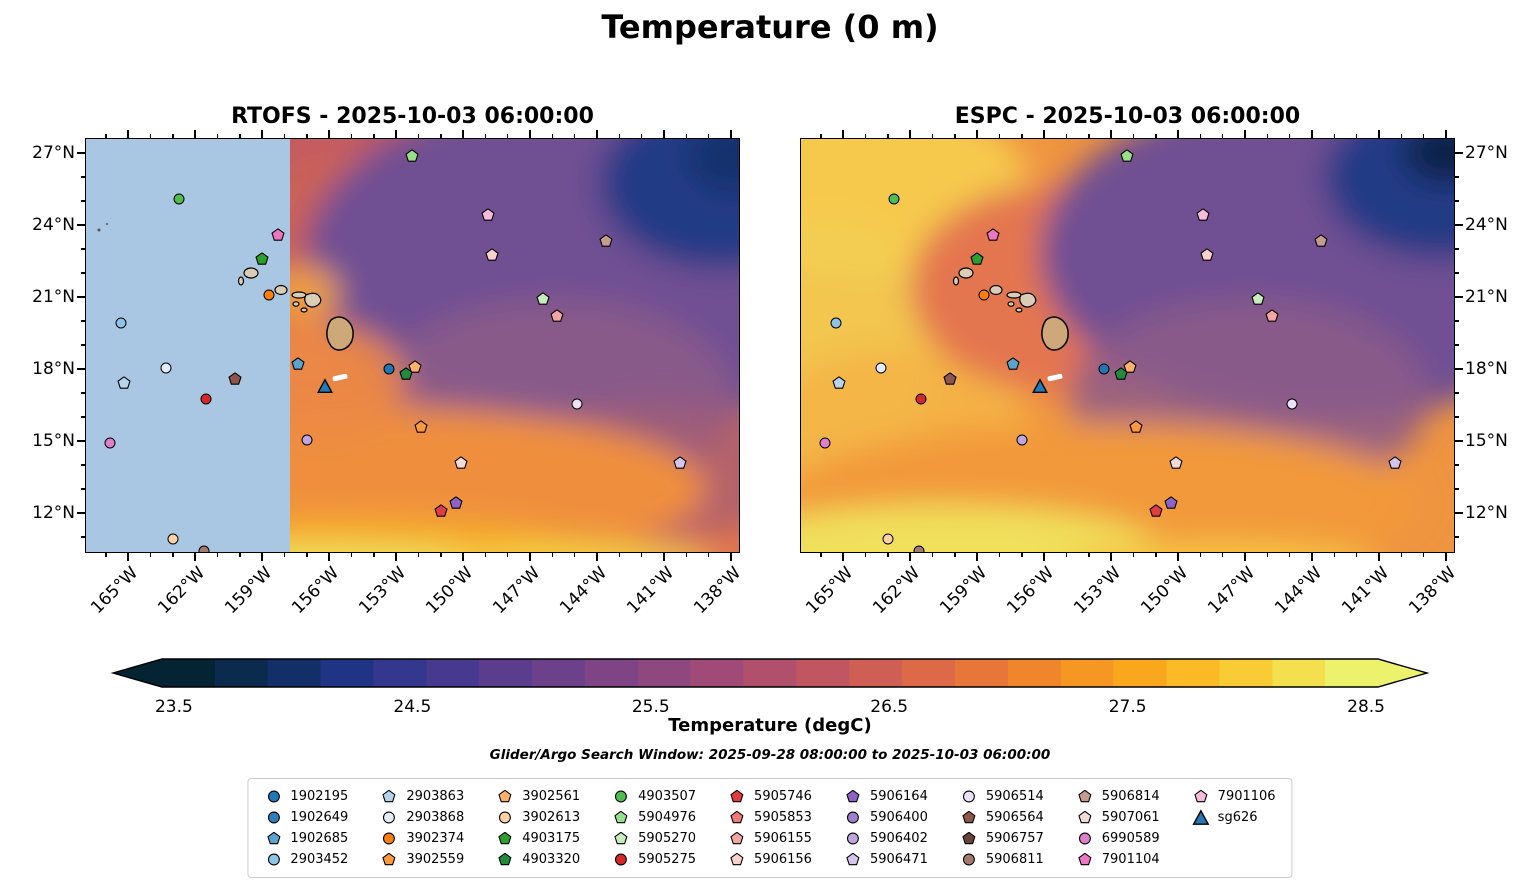 The width and height of the screenshot is (1540, 889). What do you see at coordinates (886, 796) in the screenshot?
I see `legend-item-5906164: 5906164` at bounding box center [886, 796].